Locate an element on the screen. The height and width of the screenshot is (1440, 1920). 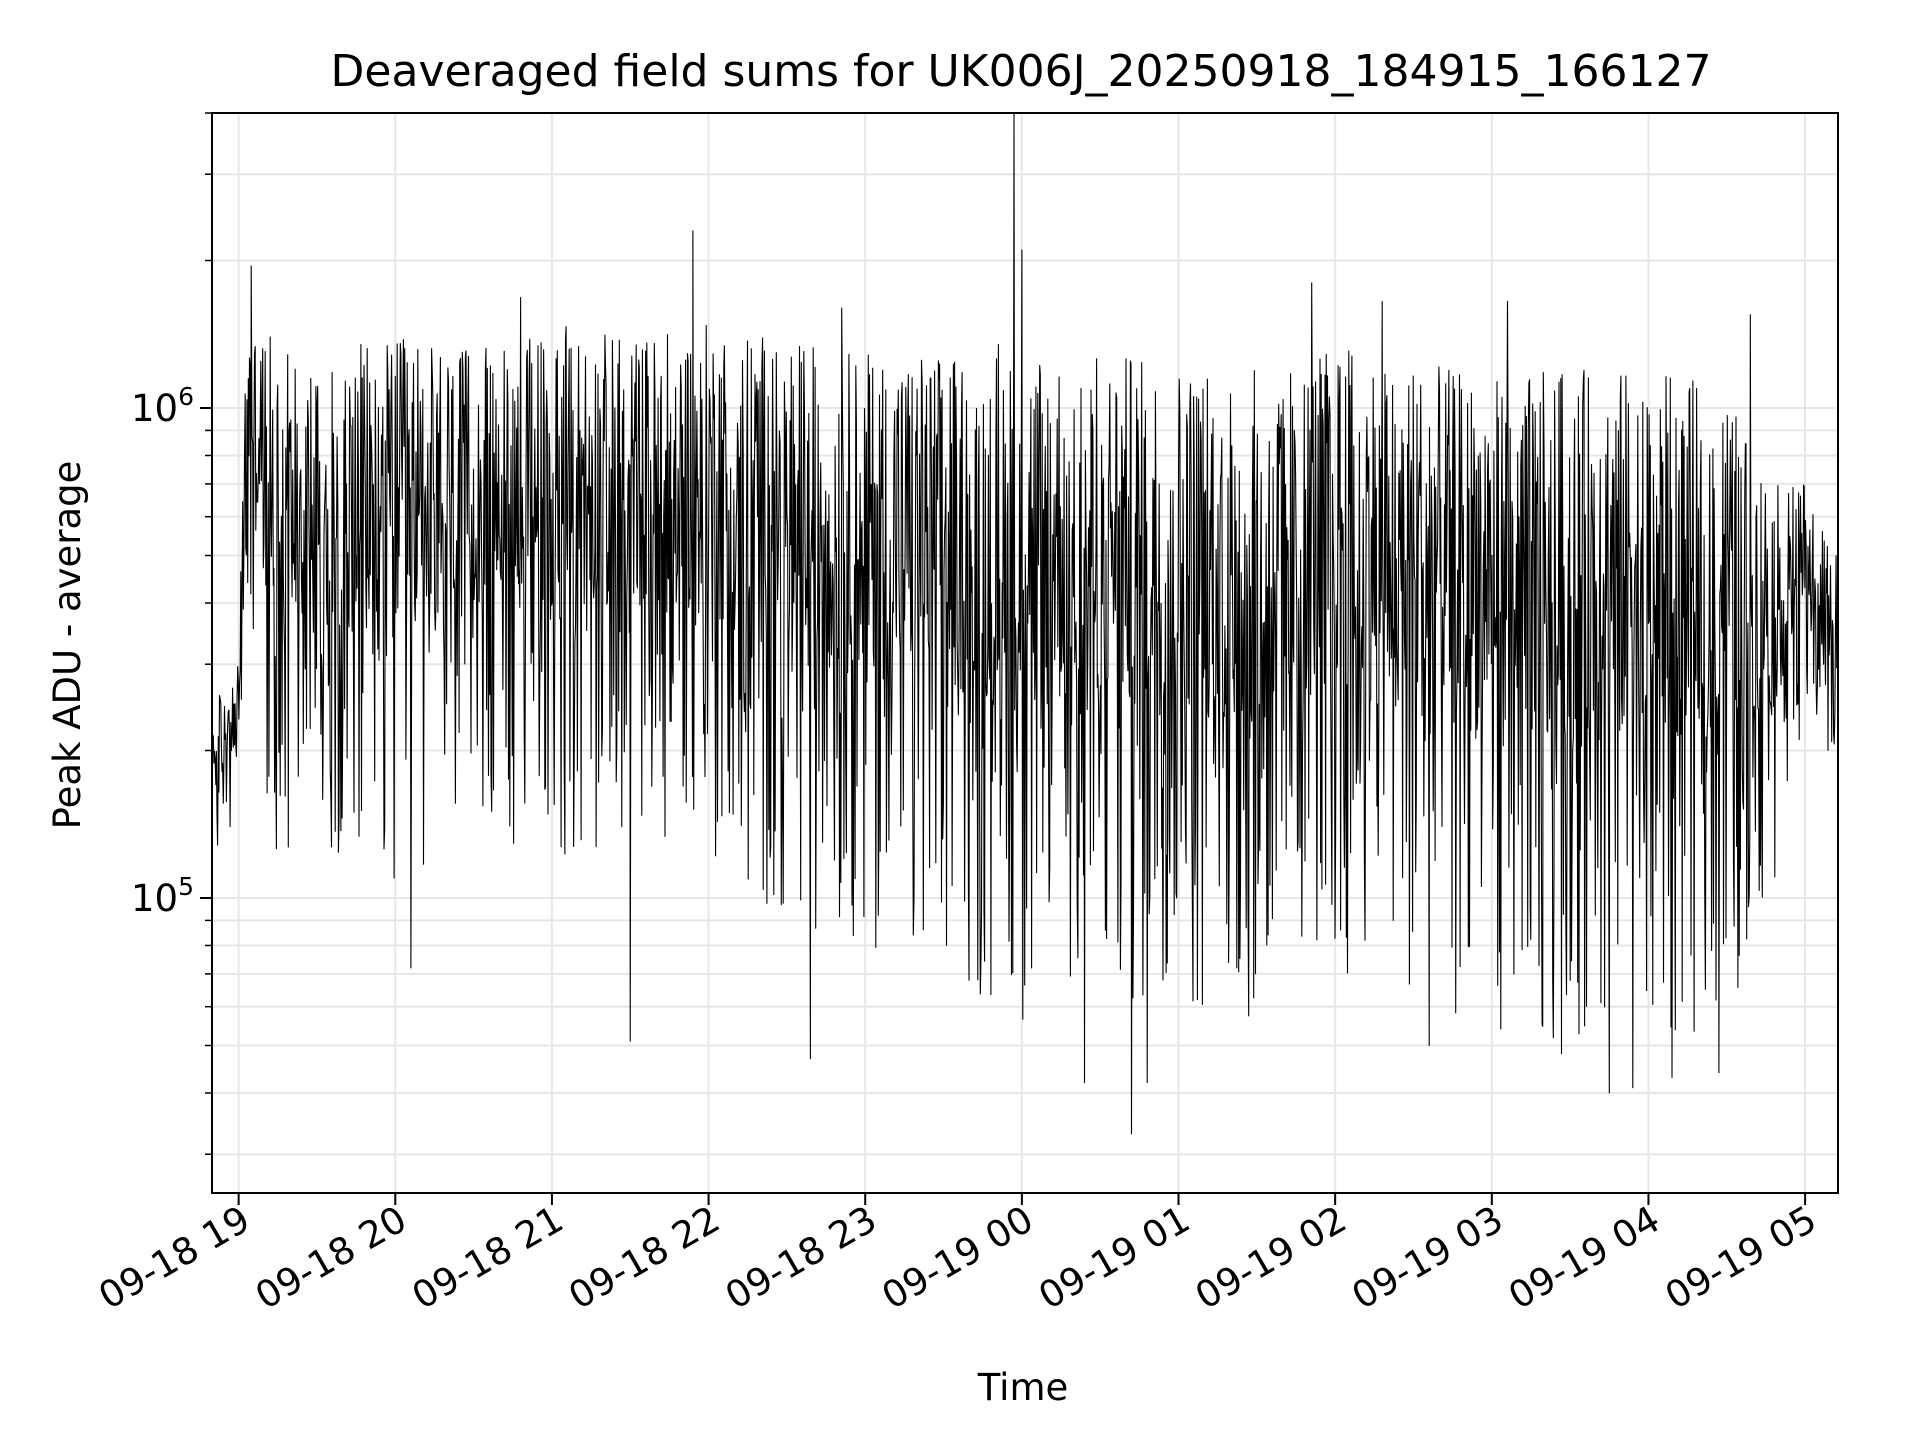
y-axis-label: Peak ADU - average is located at coordinates (67, 645).